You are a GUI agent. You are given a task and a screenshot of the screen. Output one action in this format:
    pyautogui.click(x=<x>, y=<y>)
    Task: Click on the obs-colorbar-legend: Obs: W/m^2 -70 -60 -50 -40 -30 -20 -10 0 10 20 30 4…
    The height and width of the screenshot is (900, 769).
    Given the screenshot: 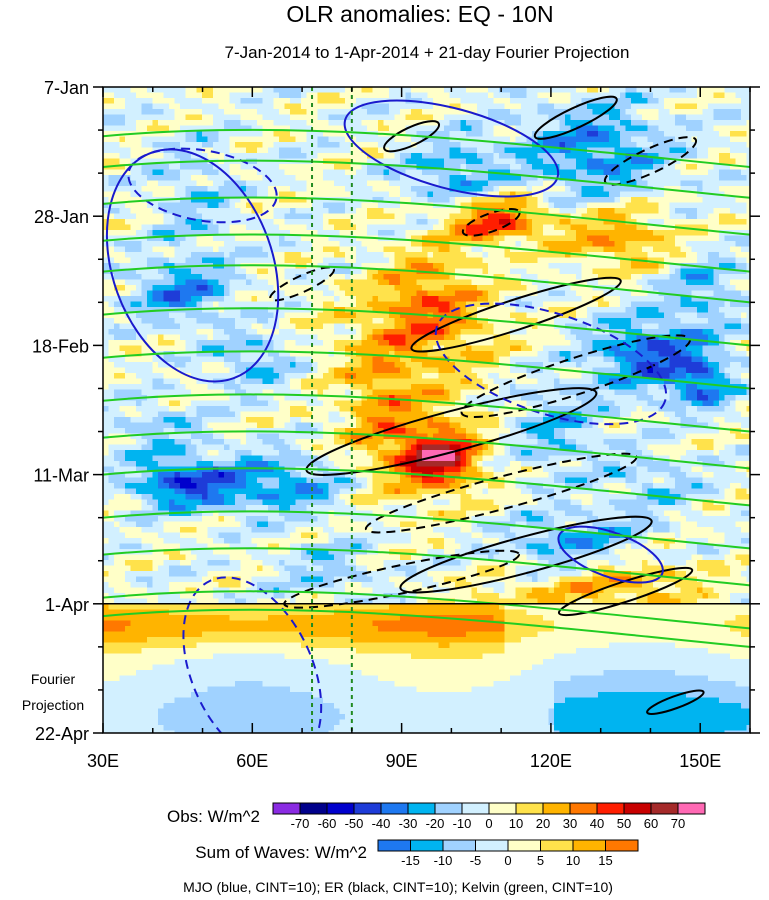 What is the action you would take?
    pyautogui.click(x=436, y=816)
    